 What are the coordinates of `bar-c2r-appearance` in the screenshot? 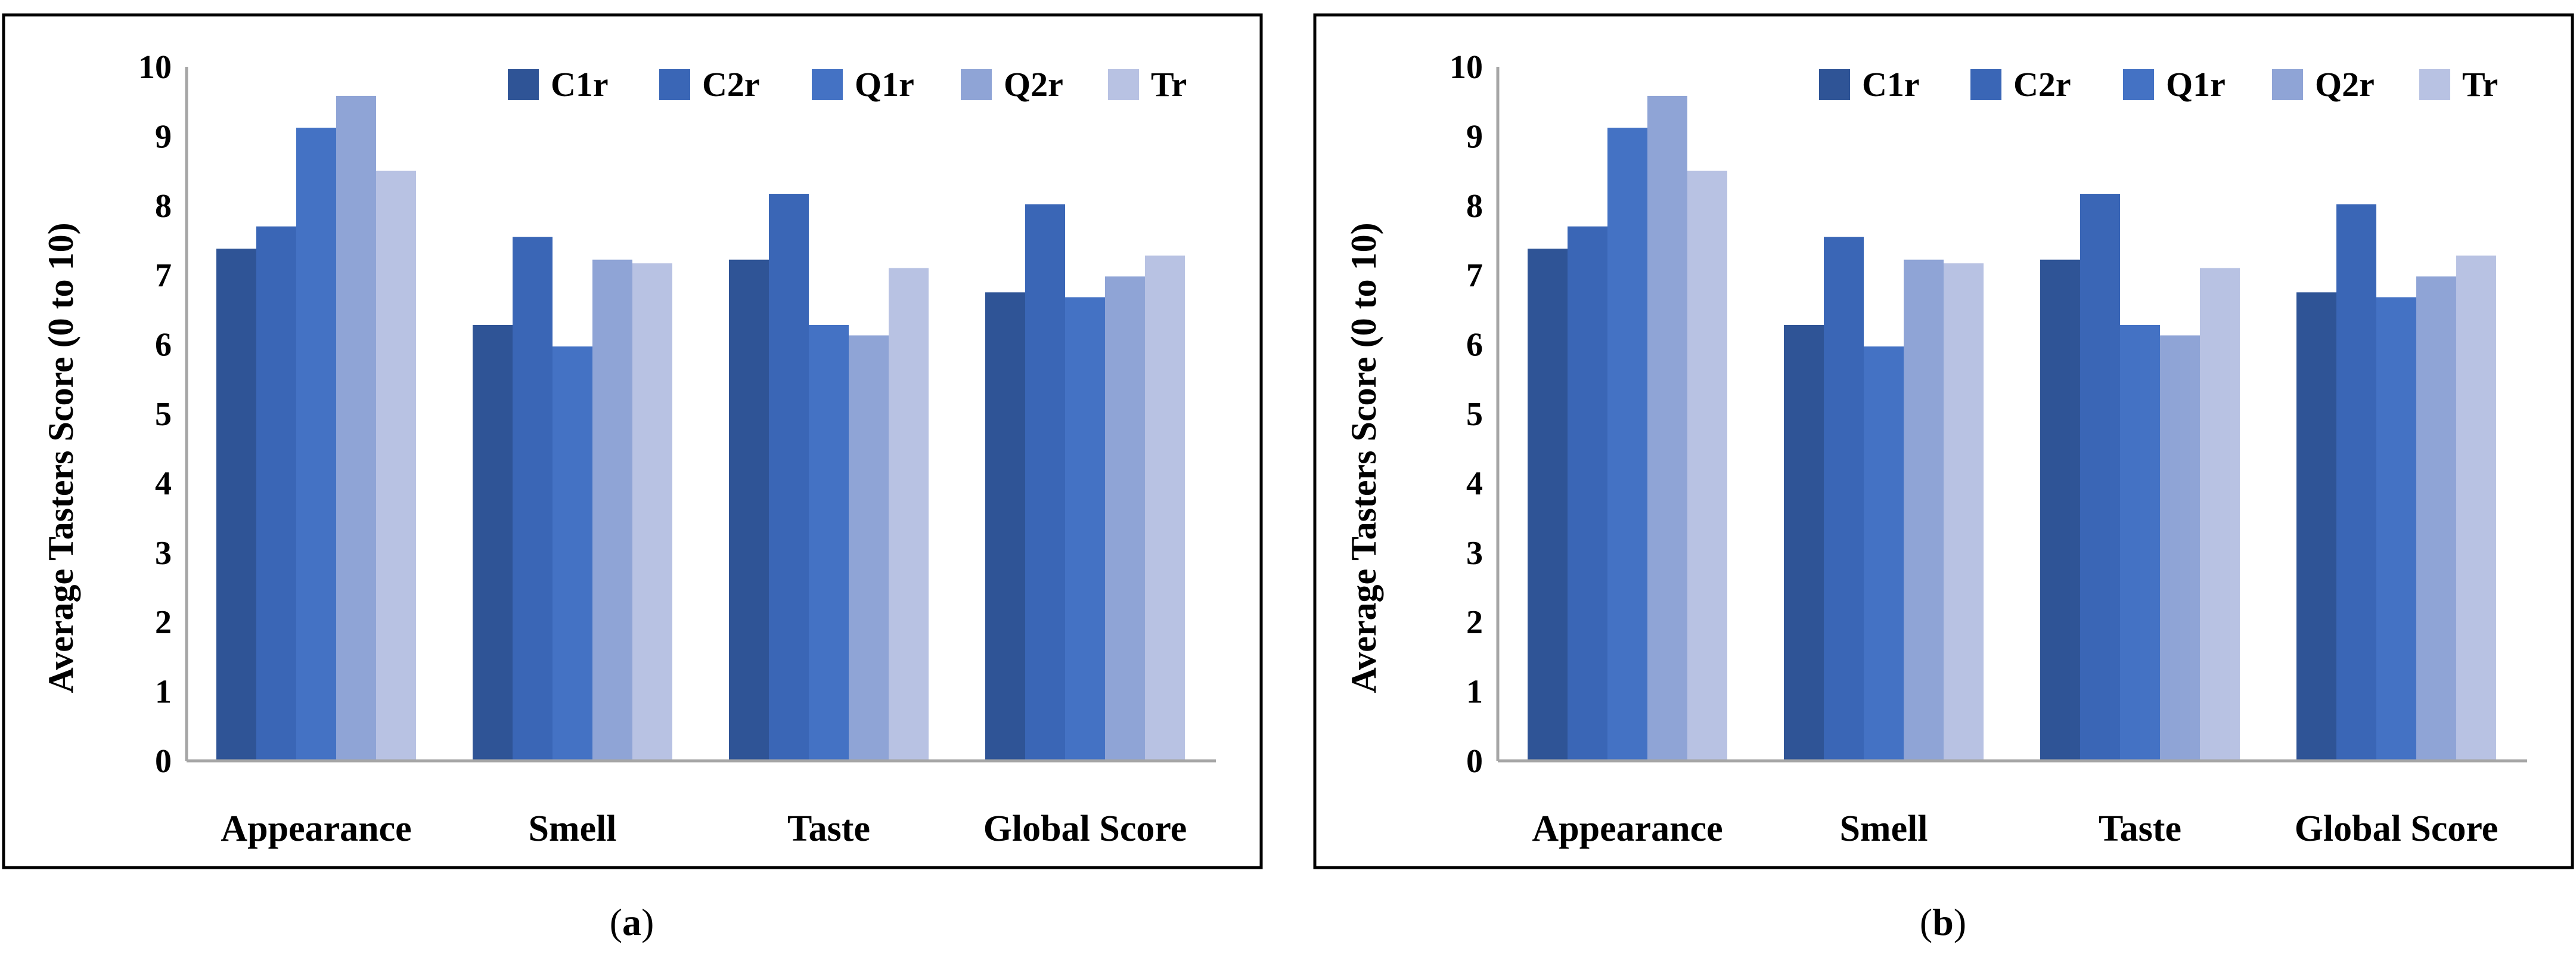 It's located at (276, 493).